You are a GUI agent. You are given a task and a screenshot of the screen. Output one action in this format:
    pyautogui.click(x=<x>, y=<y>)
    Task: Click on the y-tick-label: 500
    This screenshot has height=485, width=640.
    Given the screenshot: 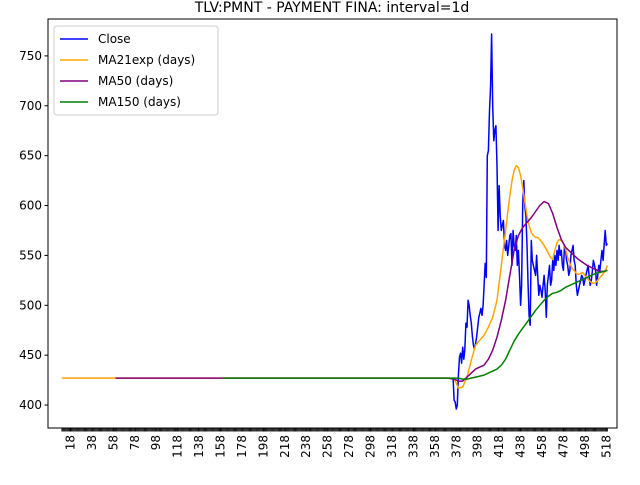 What is the action you would take?
    pyautogui.click(x=30, y=305)
    